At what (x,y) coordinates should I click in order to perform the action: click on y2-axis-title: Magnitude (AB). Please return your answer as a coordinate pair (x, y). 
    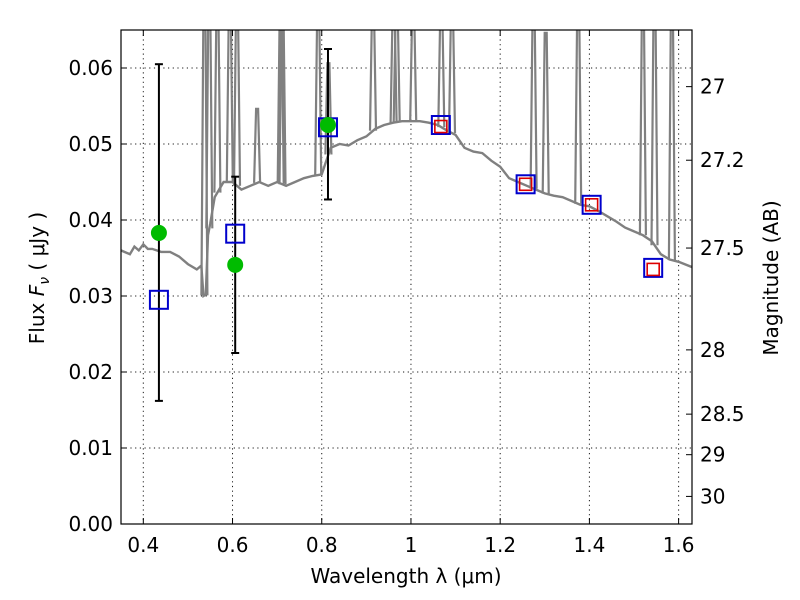
    Looking at the image, I should click on (771, 277).